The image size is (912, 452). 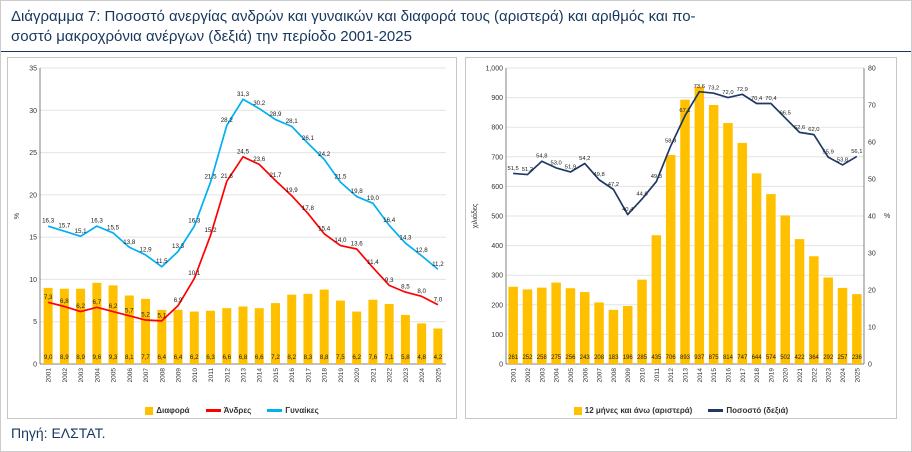 I want to click on svg-text: 40, so click(x=872, y=217).